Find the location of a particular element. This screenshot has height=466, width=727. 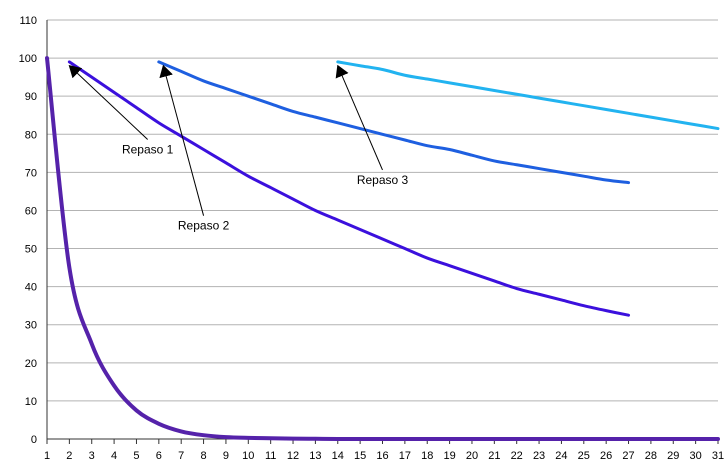

x-tick-label: 21 is located at coordinates (494, 456).